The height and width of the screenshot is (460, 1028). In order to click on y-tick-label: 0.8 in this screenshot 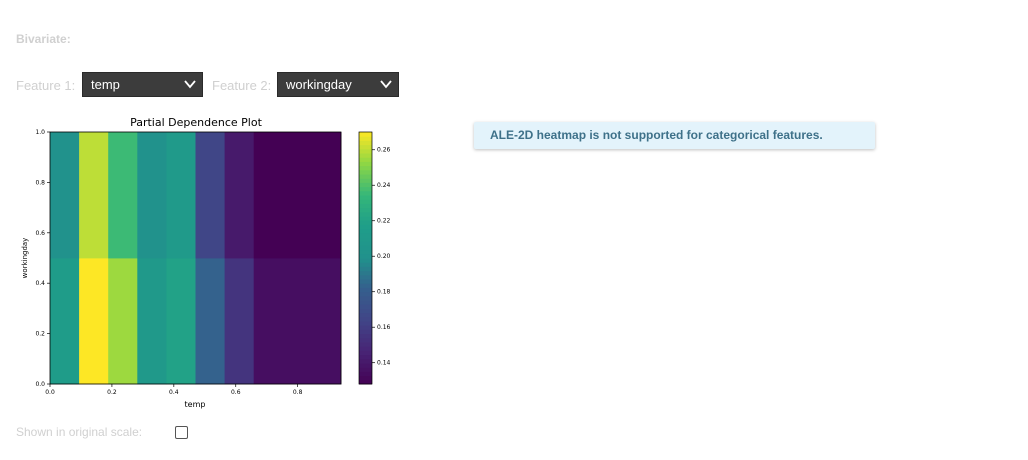, I will do `click(40, 182)`.